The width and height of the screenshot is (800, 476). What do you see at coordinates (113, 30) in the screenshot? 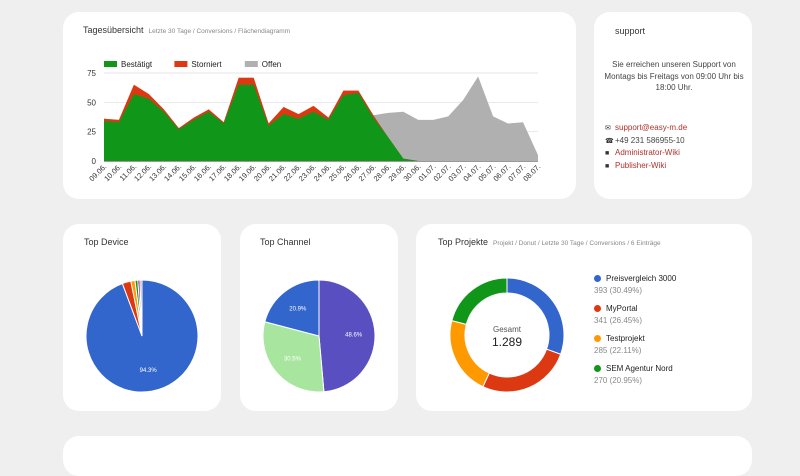
I see `card-title-text: Tagesübersicht` at bounding box center [113, 30].